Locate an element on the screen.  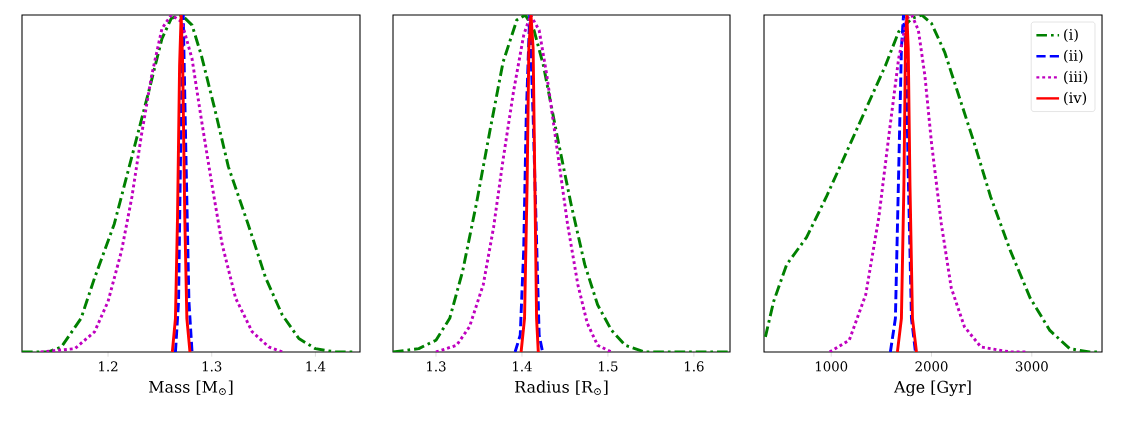
x-tick-label: 2000 is located at coordinates (931, 366).